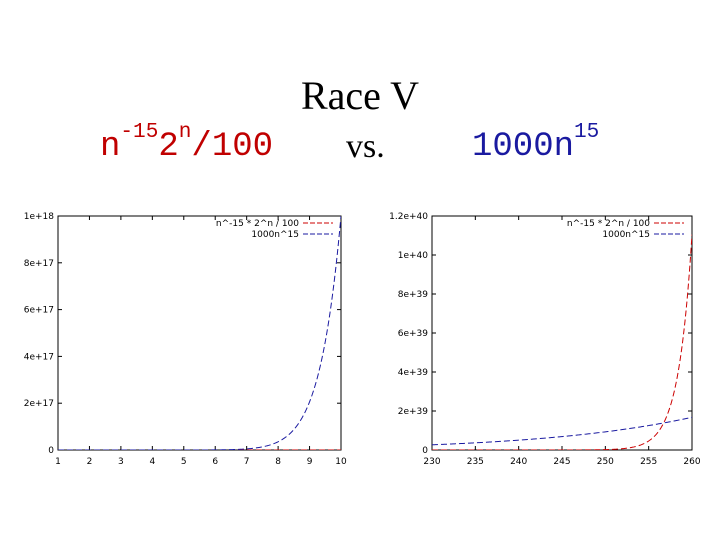 The width and height of the screenshot is (720, 540). Describe the element at coordinates (187, 143) in the screenshot. I see `left-expression: n-152n/100` at that location.